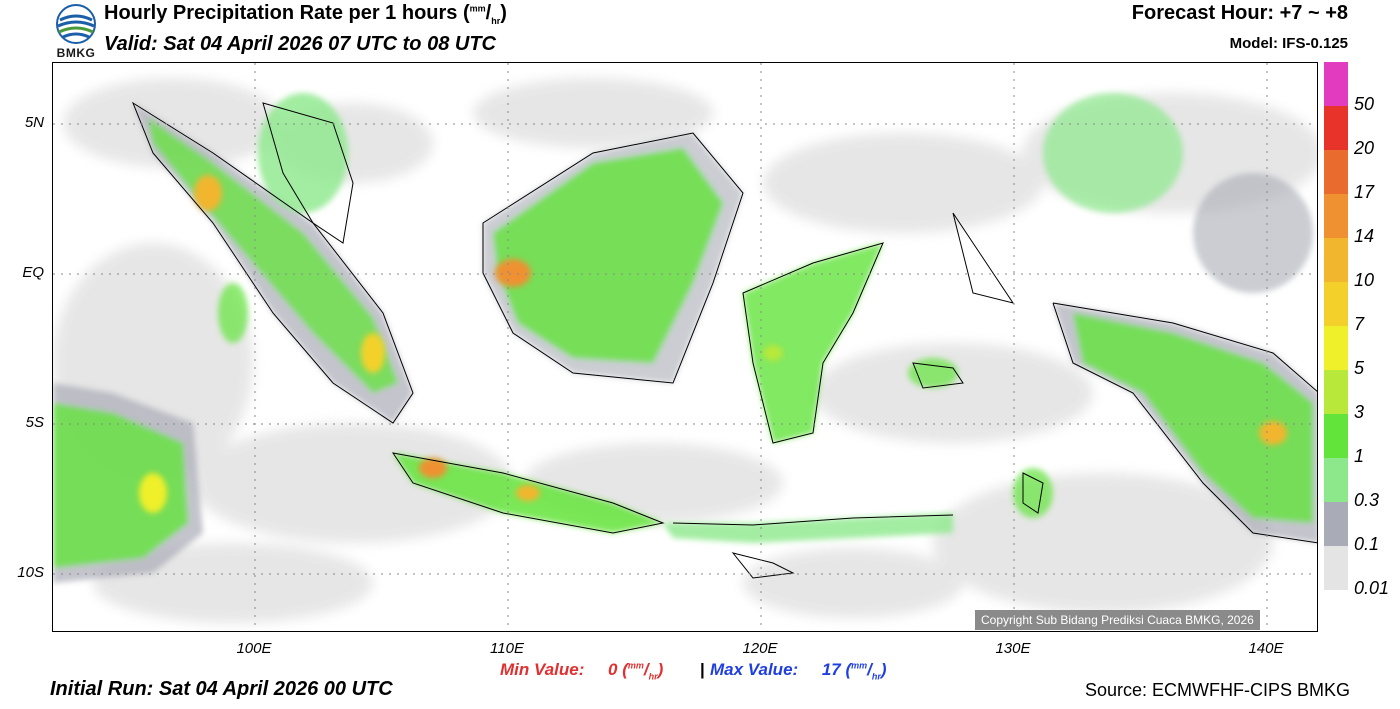 This screenshot has height=709, width=1400. What do you see at coordinates (281, 13) in the screenshot?
I see `title-text: Hourly Precipitation Rate per 1 hours` at bounding box center [281, 13].